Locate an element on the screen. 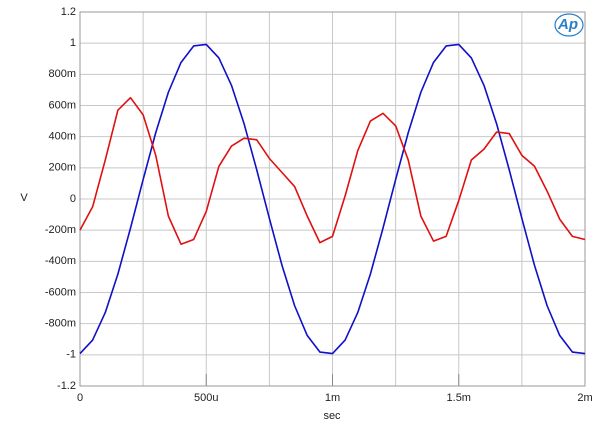  y-axis-label: V is located at coordinates (24, 198).